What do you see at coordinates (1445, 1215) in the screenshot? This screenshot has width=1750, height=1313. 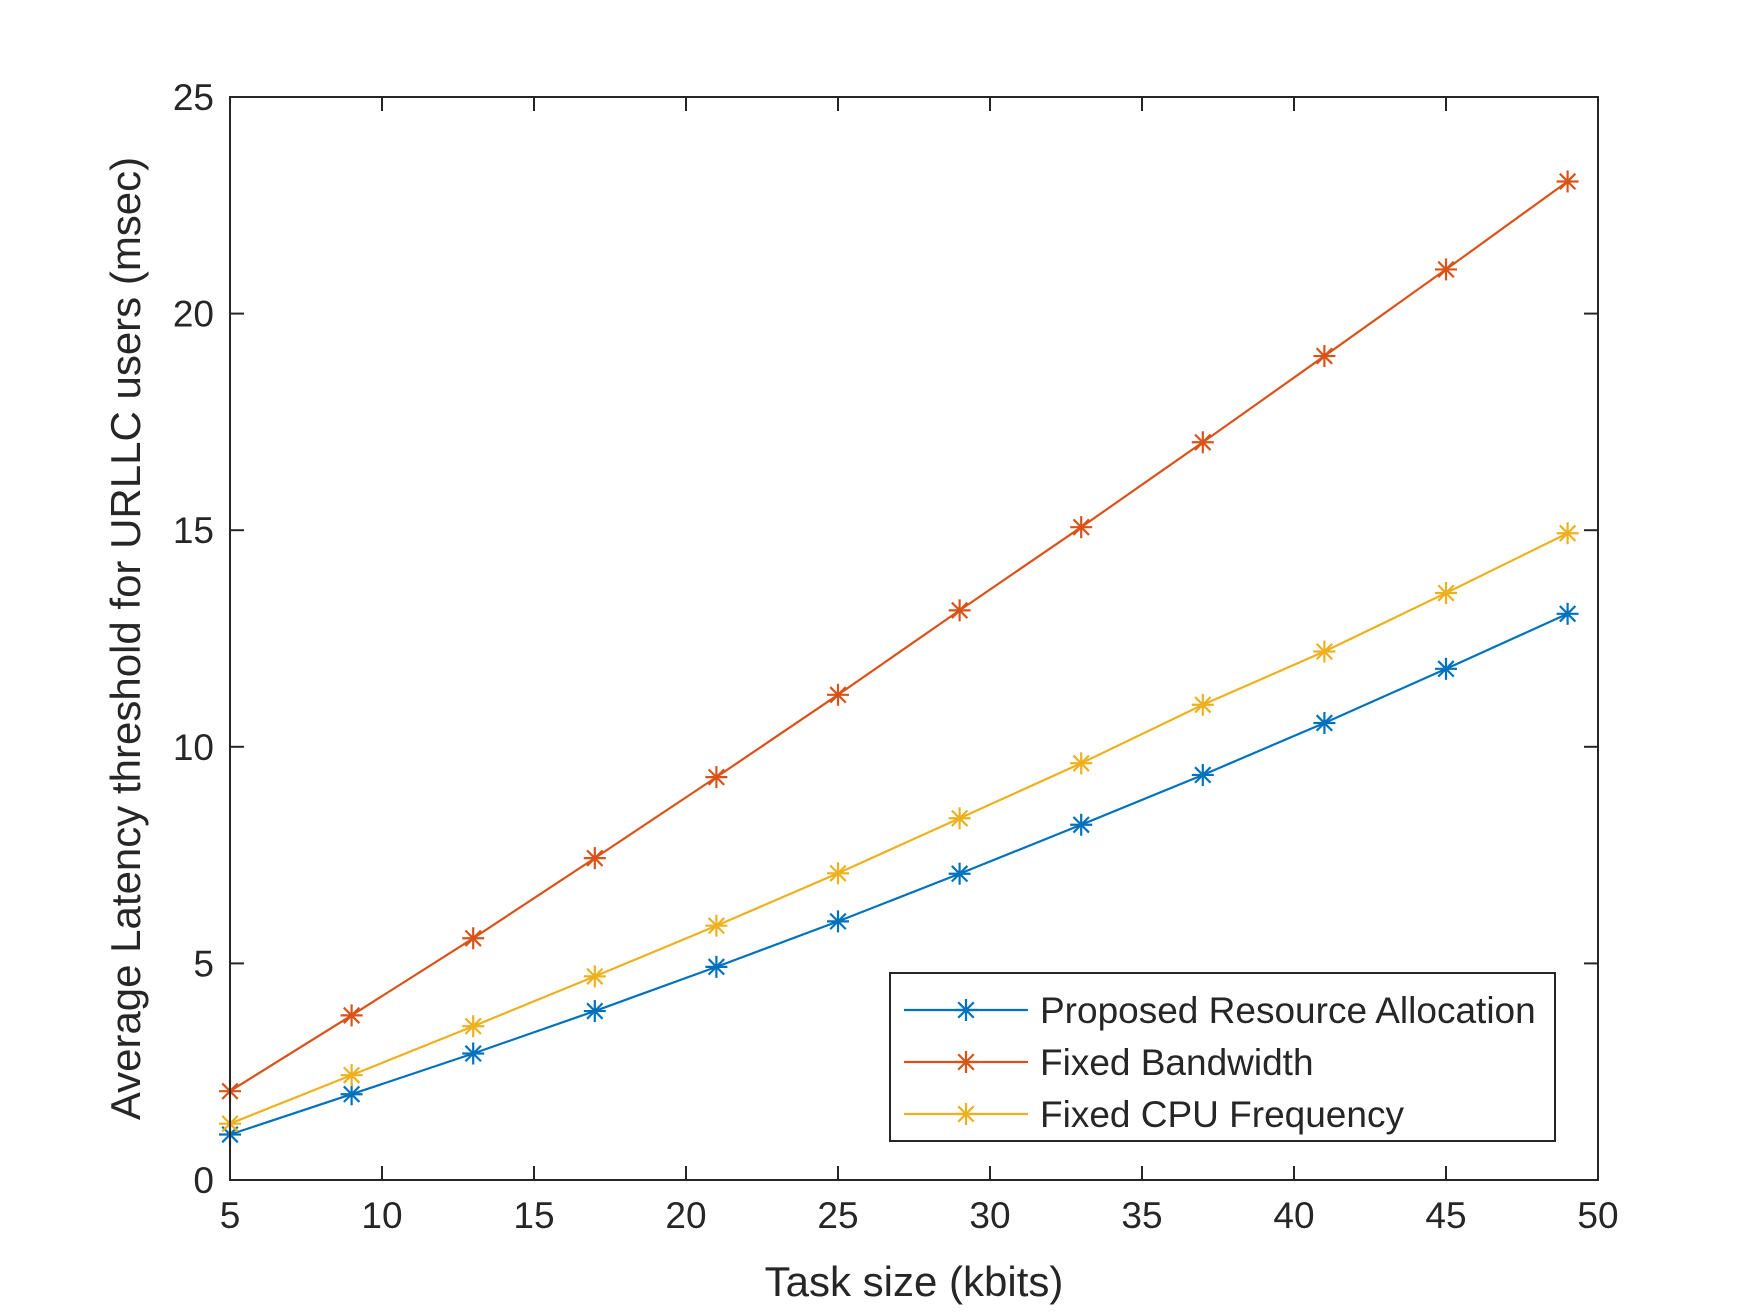 I see `x-tick-label: 45` at bounding box center [1445, 1215].